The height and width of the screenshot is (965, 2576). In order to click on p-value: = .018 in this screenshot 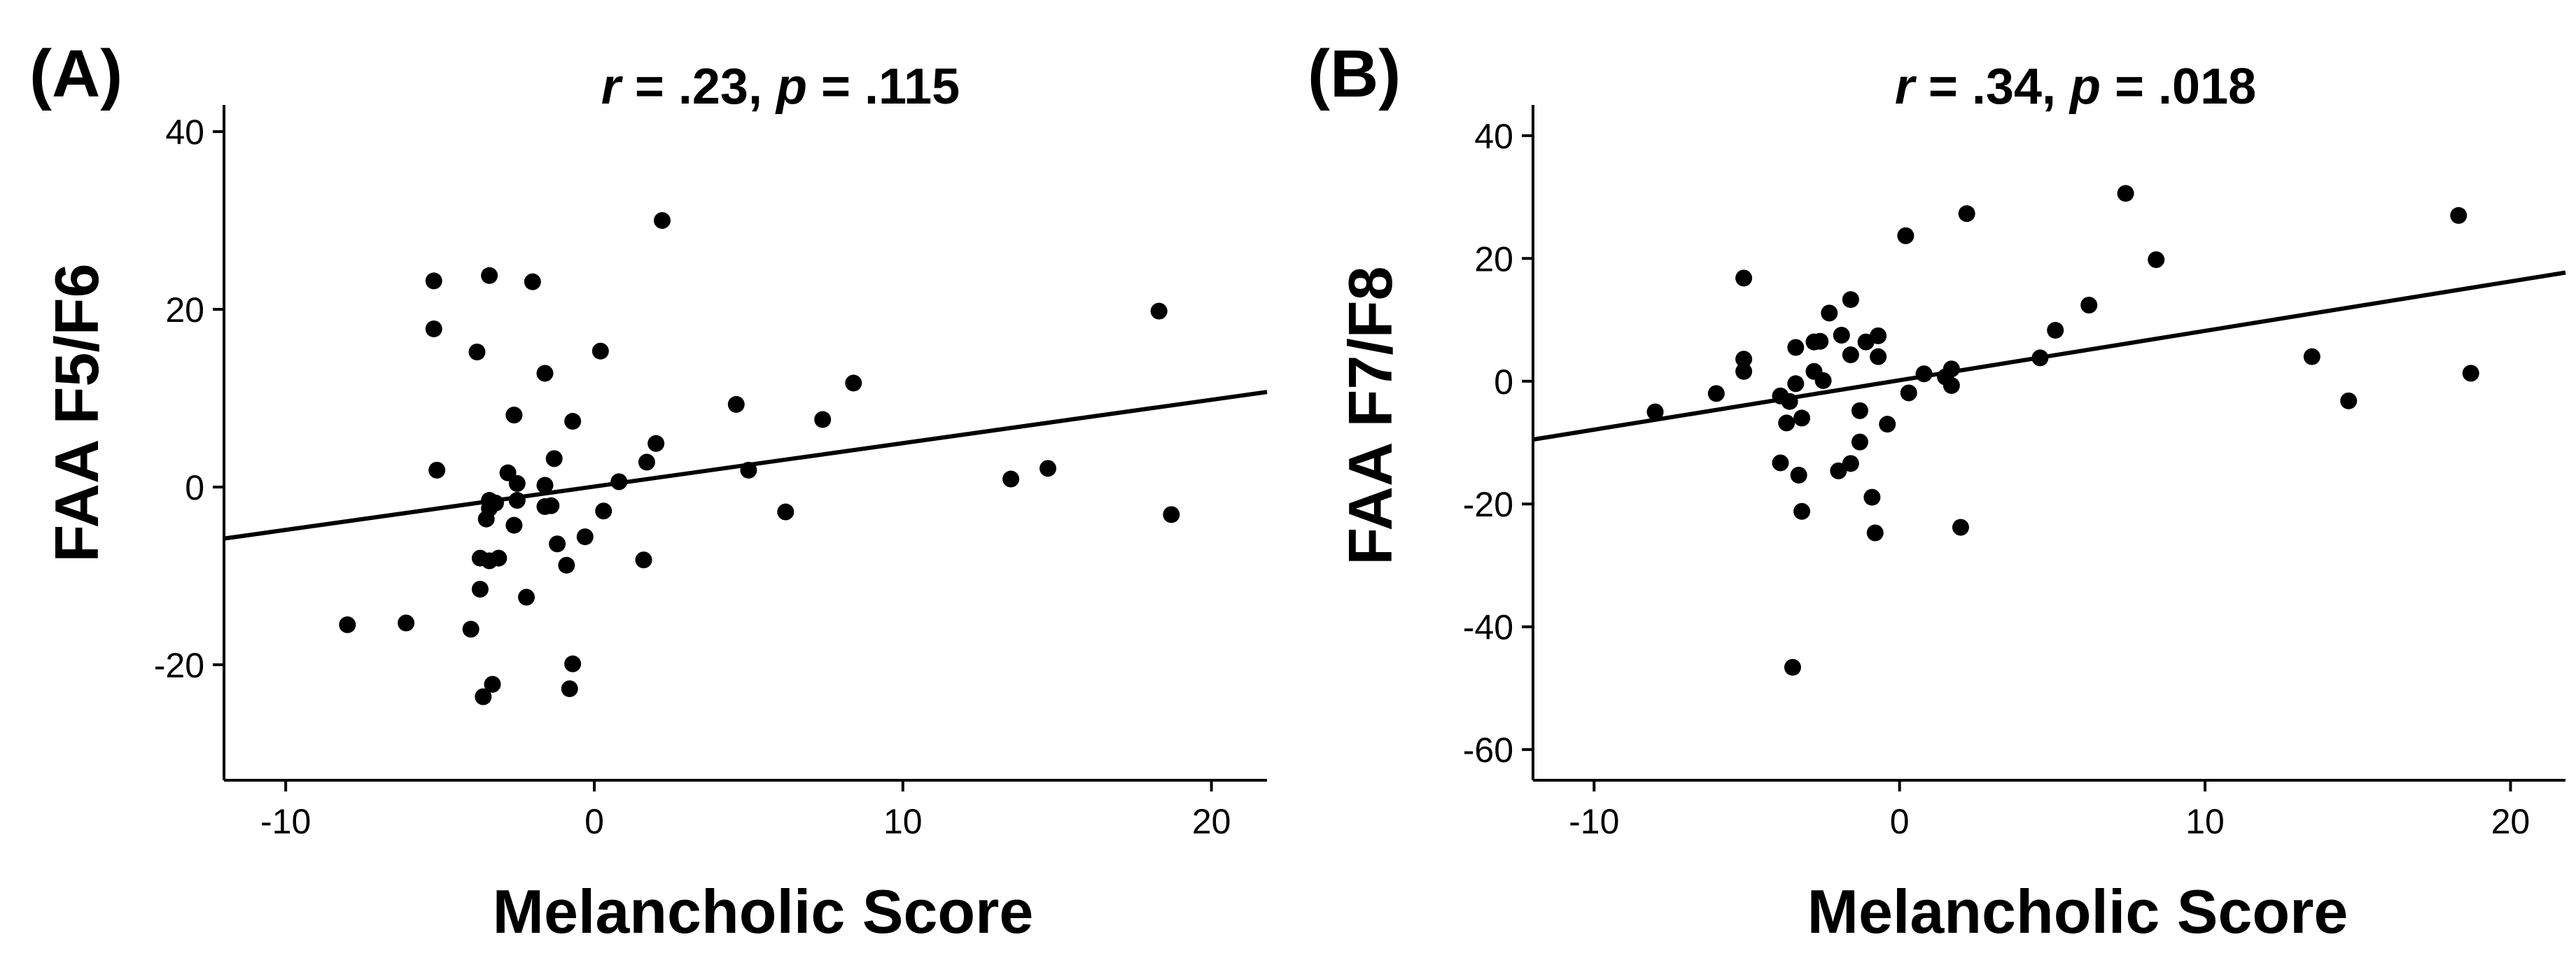, I will do `click(2178, 87)`.